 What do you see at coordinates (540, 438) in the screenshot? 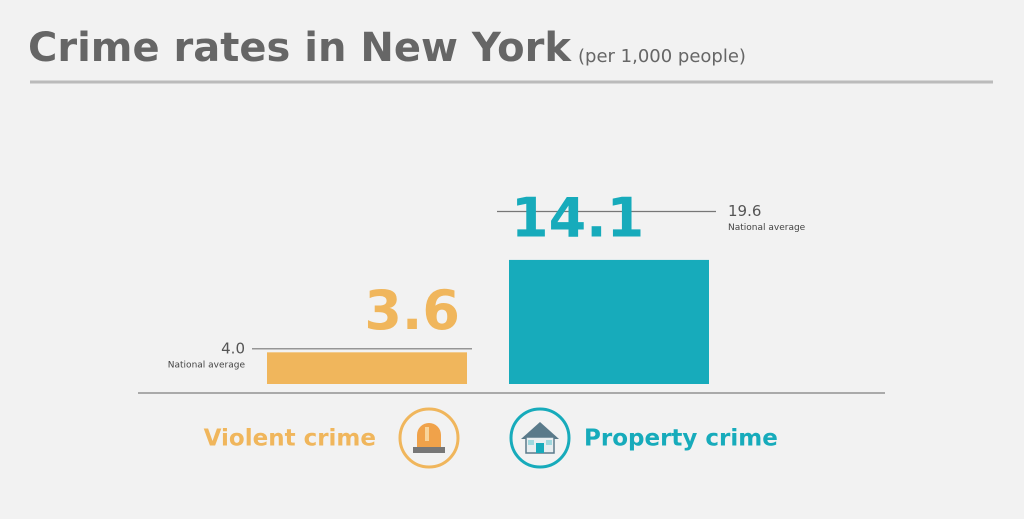
I see `house-icon` at bounding box center [540, 438].